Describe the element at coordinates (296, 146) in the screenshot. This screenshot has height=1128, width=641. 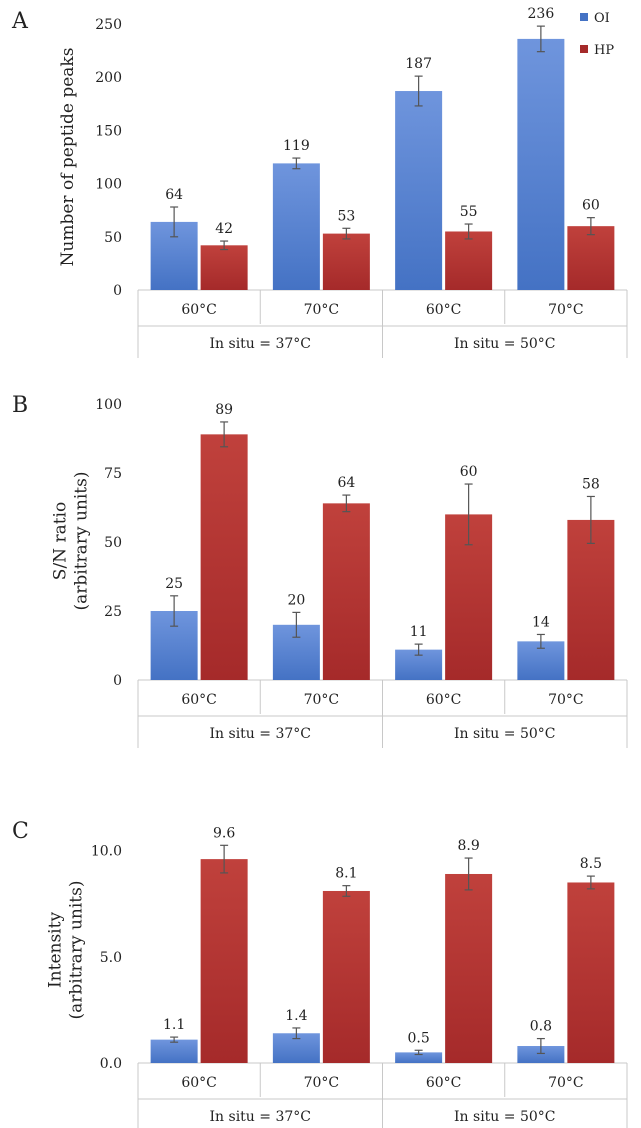
I see `data-label: 119` at that location.